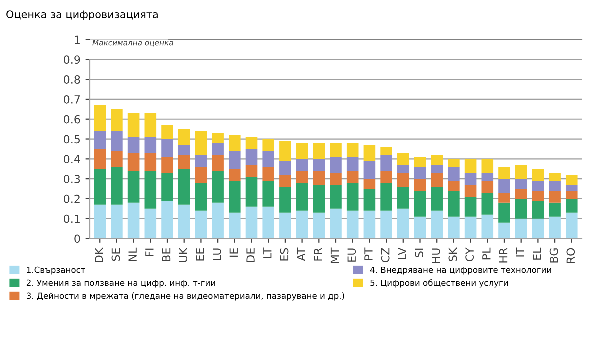  What do you see at coordinates (116, 255) in the screenshot?
I see `x-tick-label: SE` at bounding box center [116, 255].